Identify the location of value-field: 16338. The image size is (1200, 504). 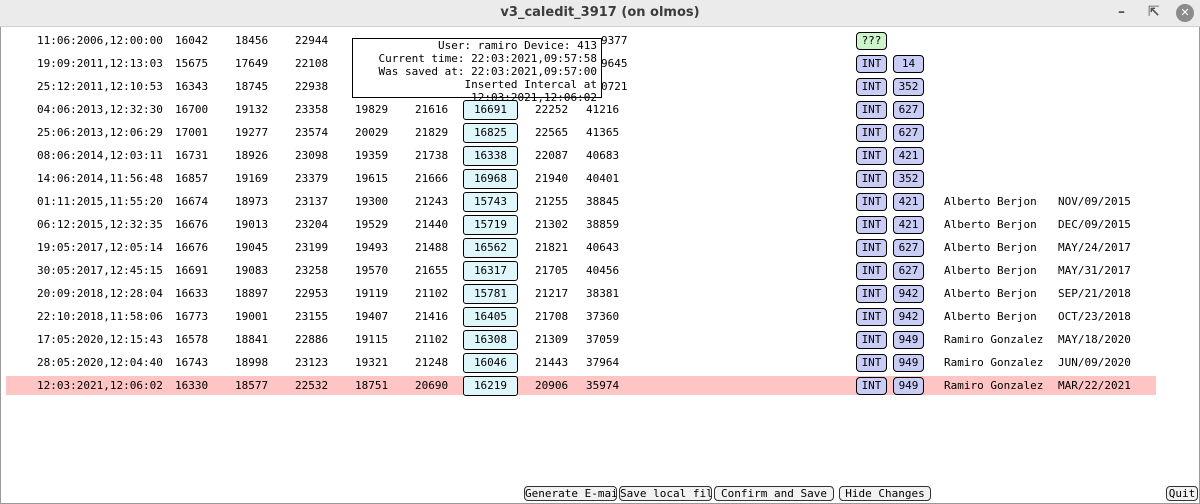
(490, 156).